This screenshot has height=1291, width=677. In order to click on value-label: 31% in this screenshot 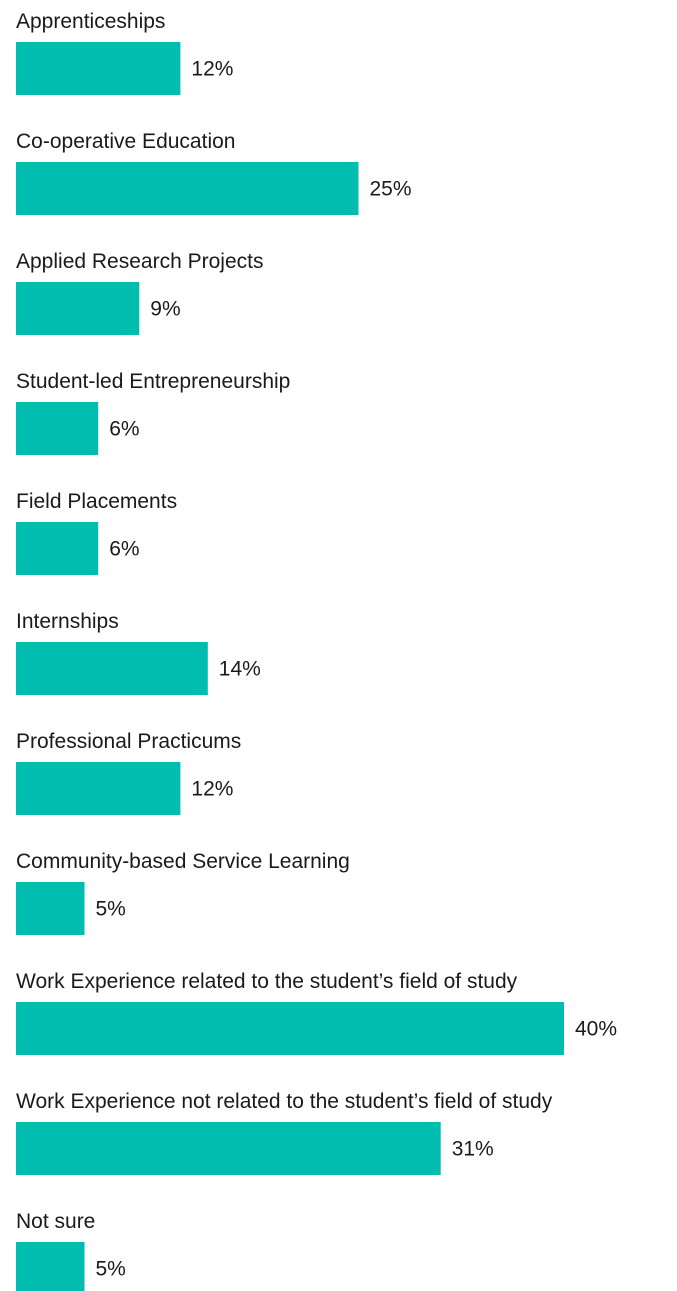, I will do `click(473, 1149)`.